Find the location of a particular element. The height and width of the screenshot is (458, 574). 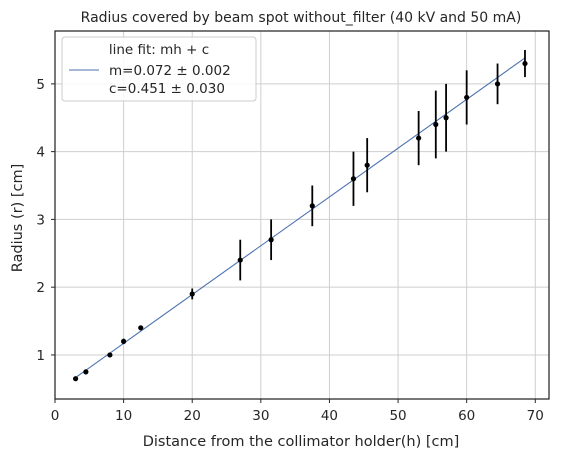

legend-line1: m=0.072 ± 0.002 is located at coordinates (170, 71).